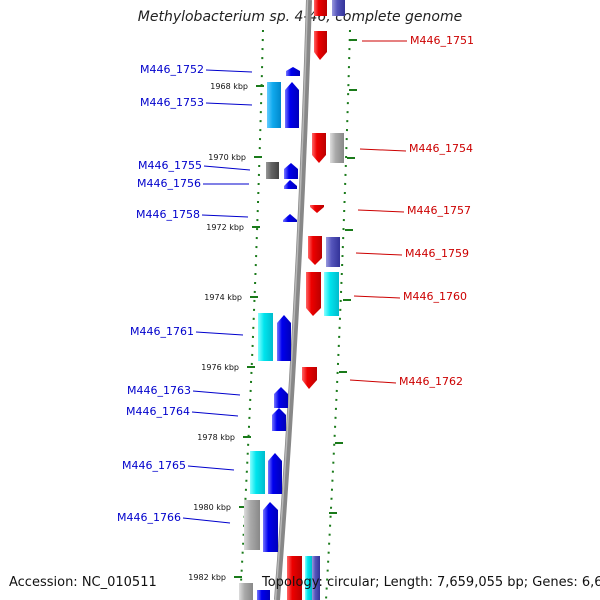  Describe the element at coordinates (435, 296) in the screenshot. I see `label-M446_1760: M446_1760` at that location.